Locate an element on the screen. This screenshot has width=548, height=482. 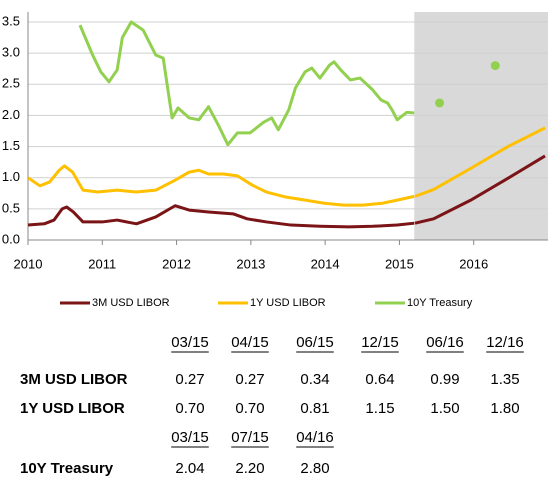
table-header: 07/15 is located at coordinates (250, 437).